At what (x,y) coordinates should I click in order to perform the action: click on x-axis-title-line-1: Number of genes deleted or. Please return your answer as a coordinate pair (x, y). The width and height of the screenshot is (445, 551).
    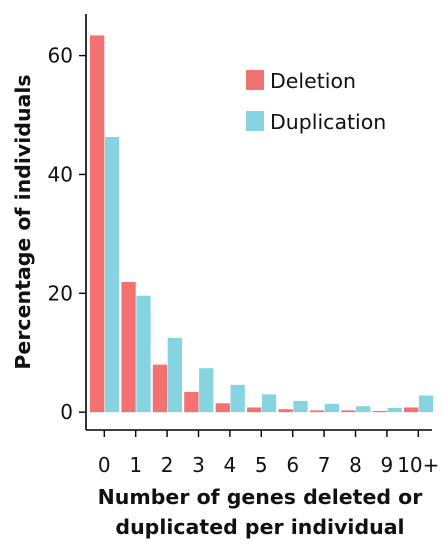
    Looking at the image, I should click on (261, 497).